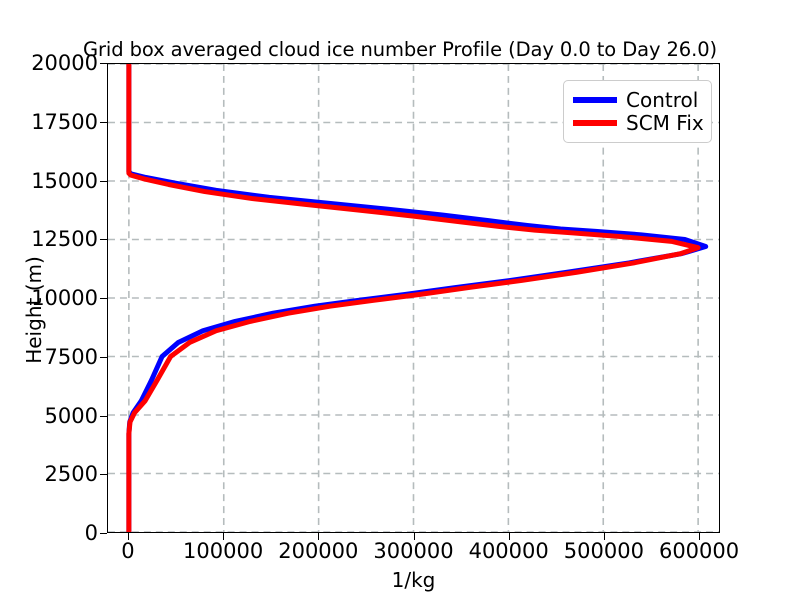  I want to click on y-axis-label: Height (m), so click(34, 310).